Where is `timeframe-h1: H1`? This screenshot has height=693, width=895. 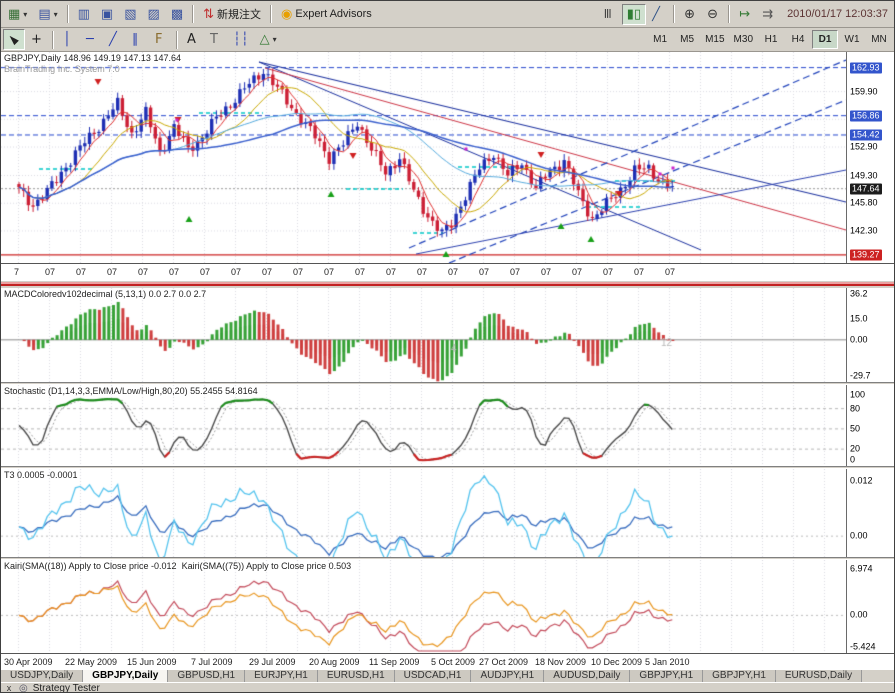
timeframe-h1: H1 is located at coordinates (771, 39).